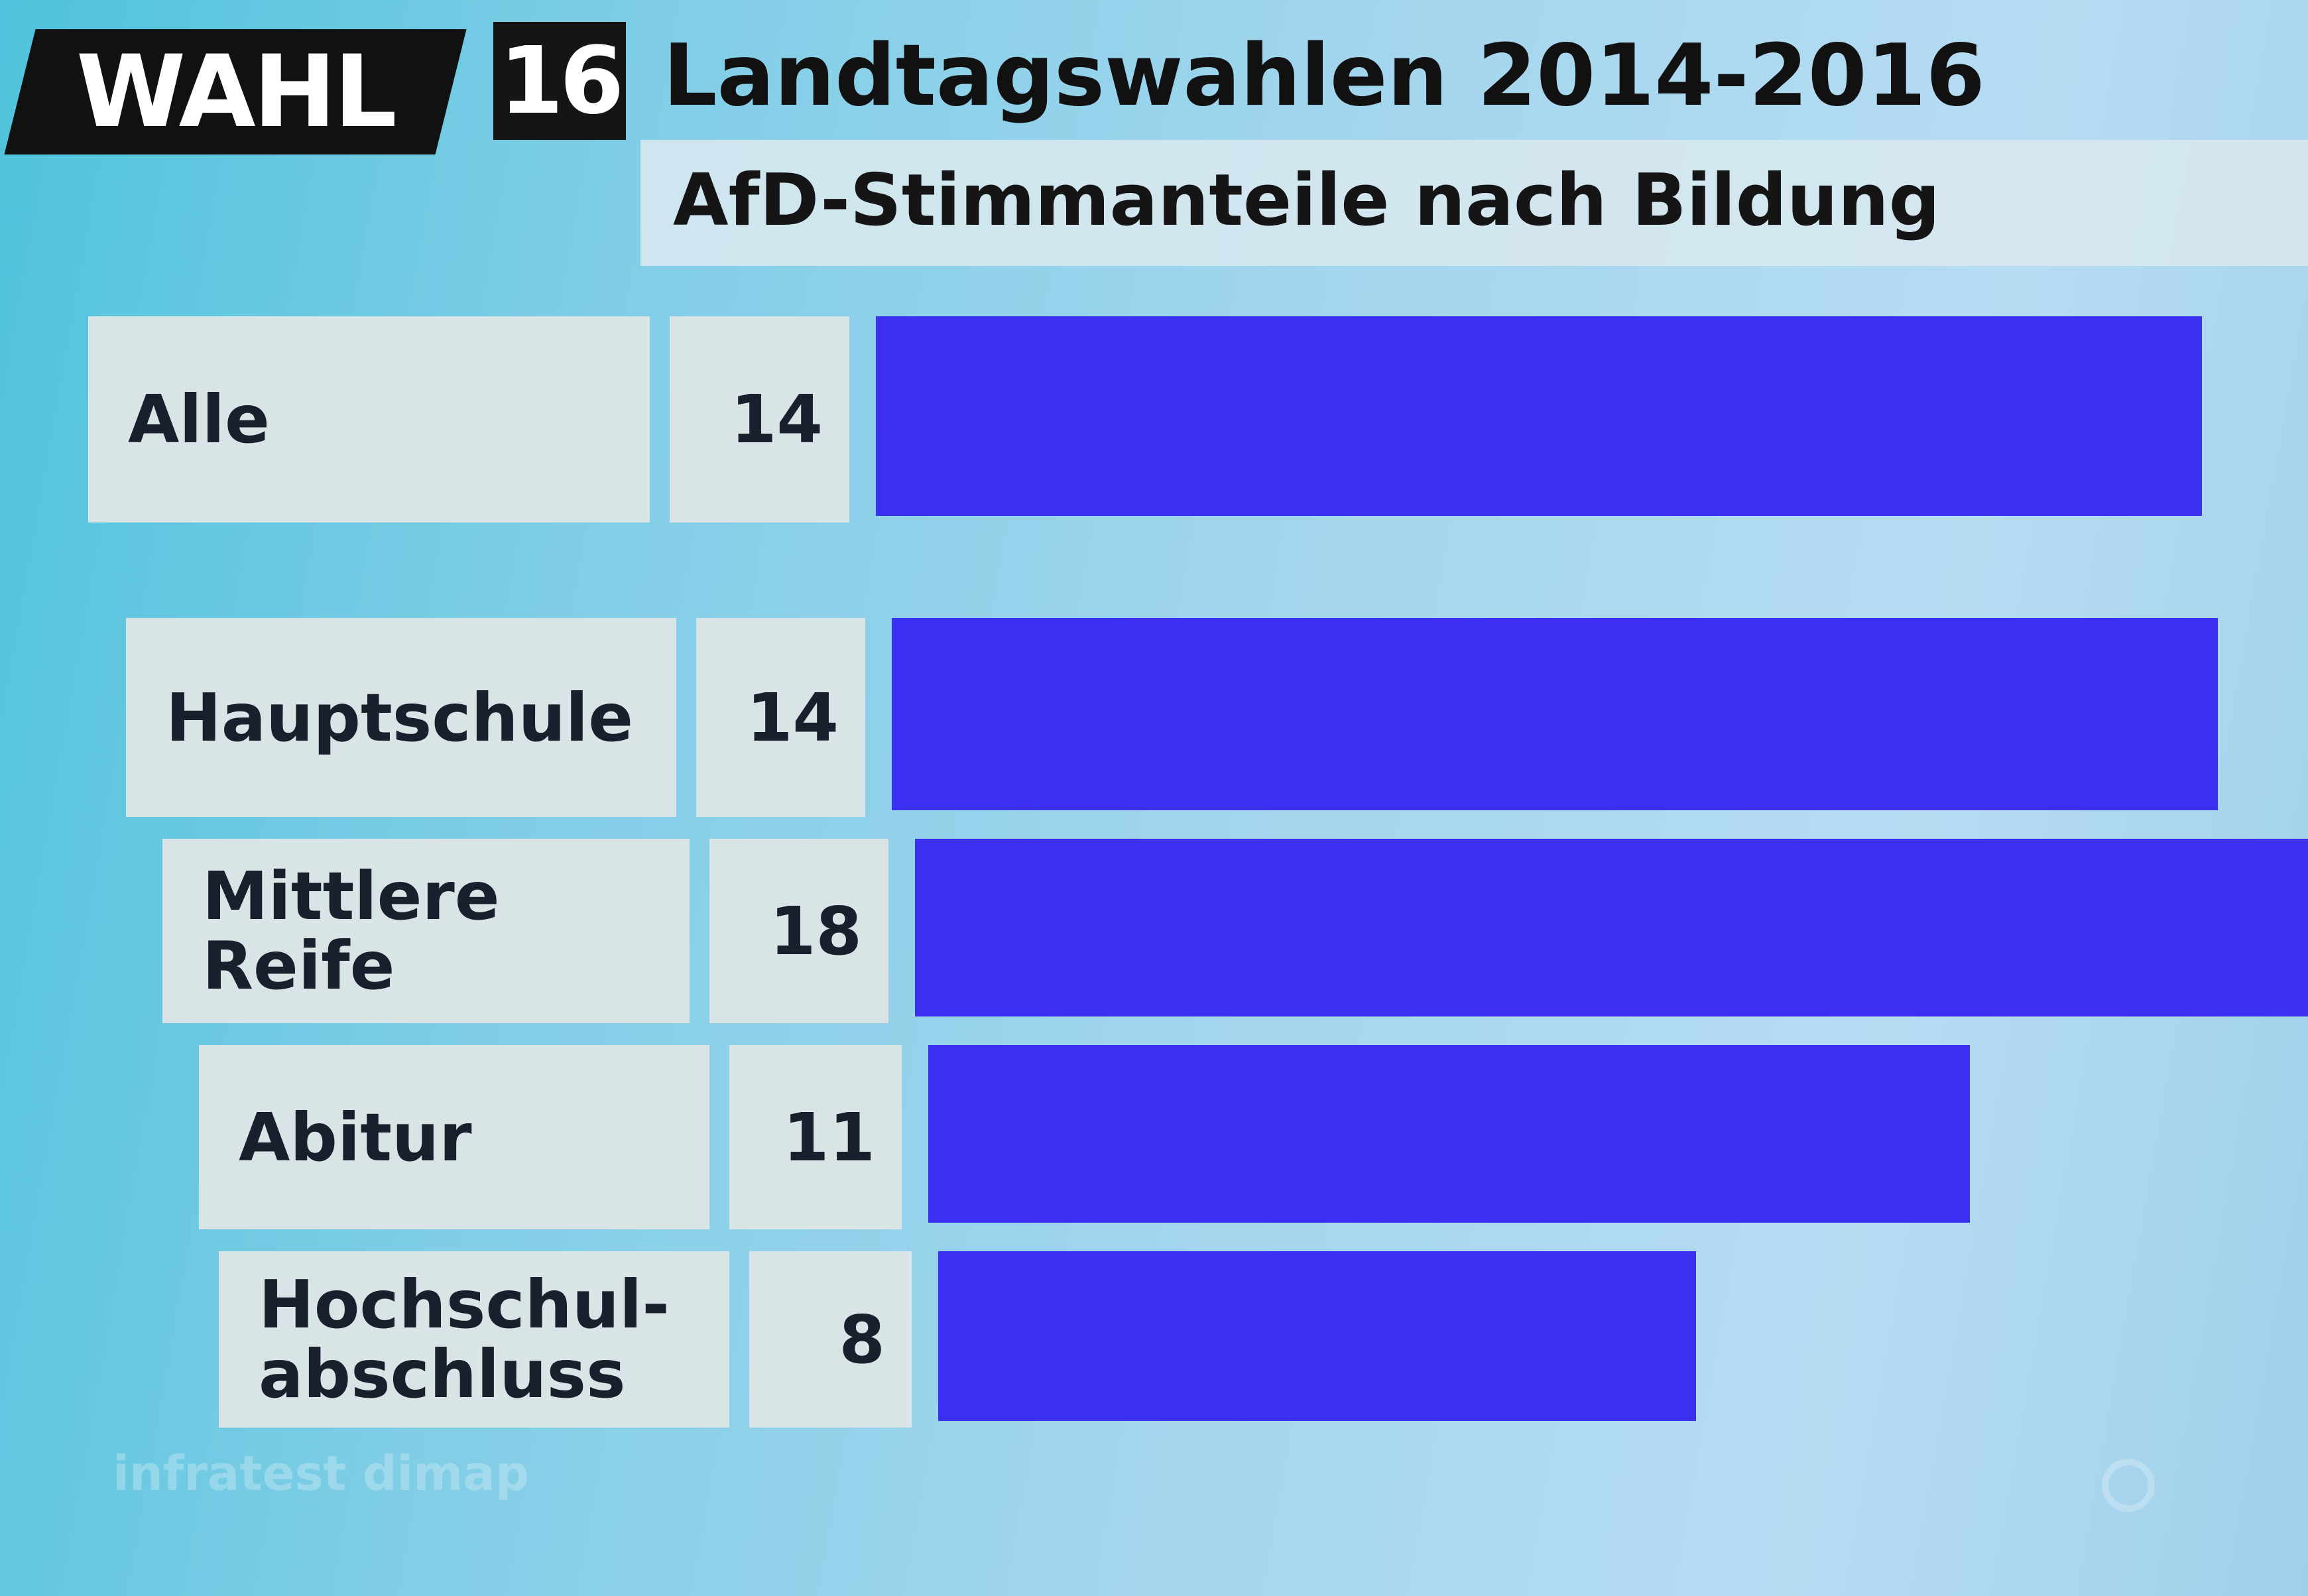 This screenshot has height=1596, width=2308. Describe the element at coordinates (2128, 1485) in the screenshot. I see `search-icon` at that location.